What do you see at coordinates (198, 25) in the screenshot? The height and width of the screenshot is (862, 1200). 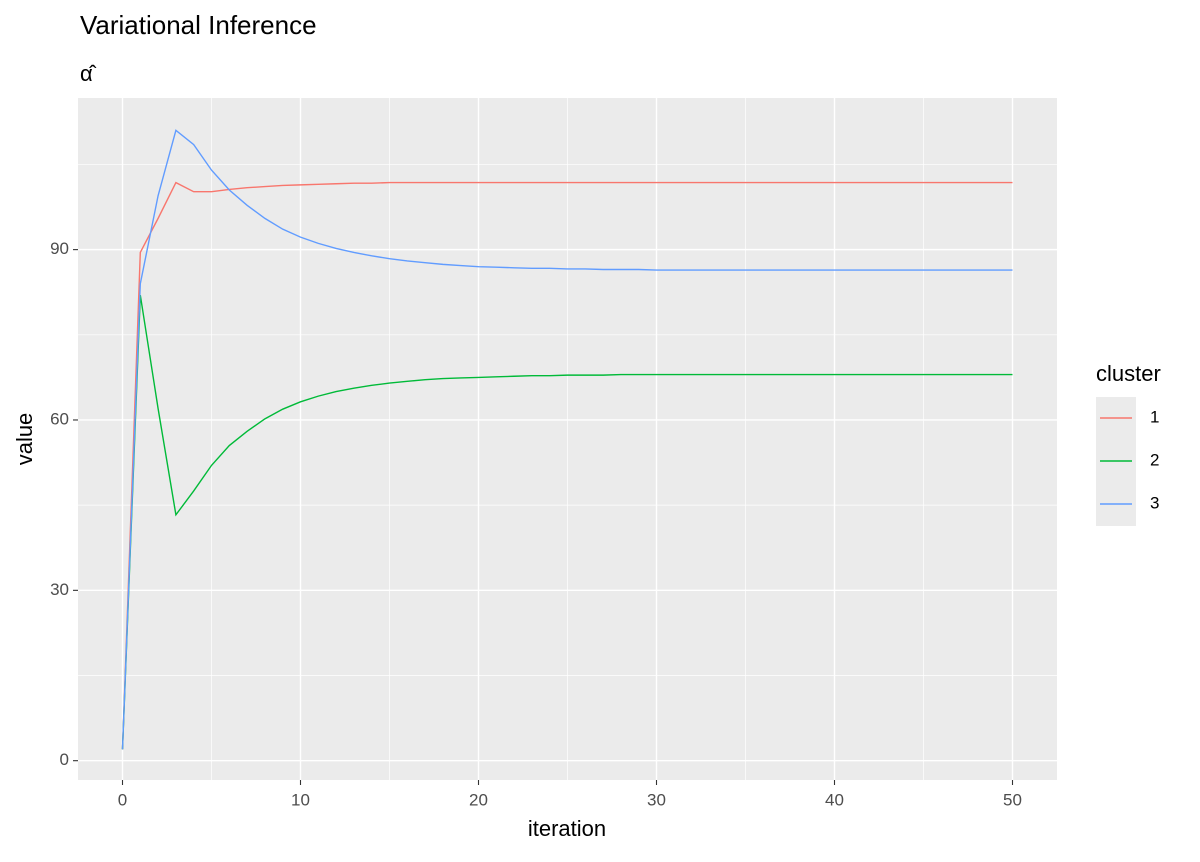 I see `chart-title: Variational Inference` at bounding box center [198, 25].